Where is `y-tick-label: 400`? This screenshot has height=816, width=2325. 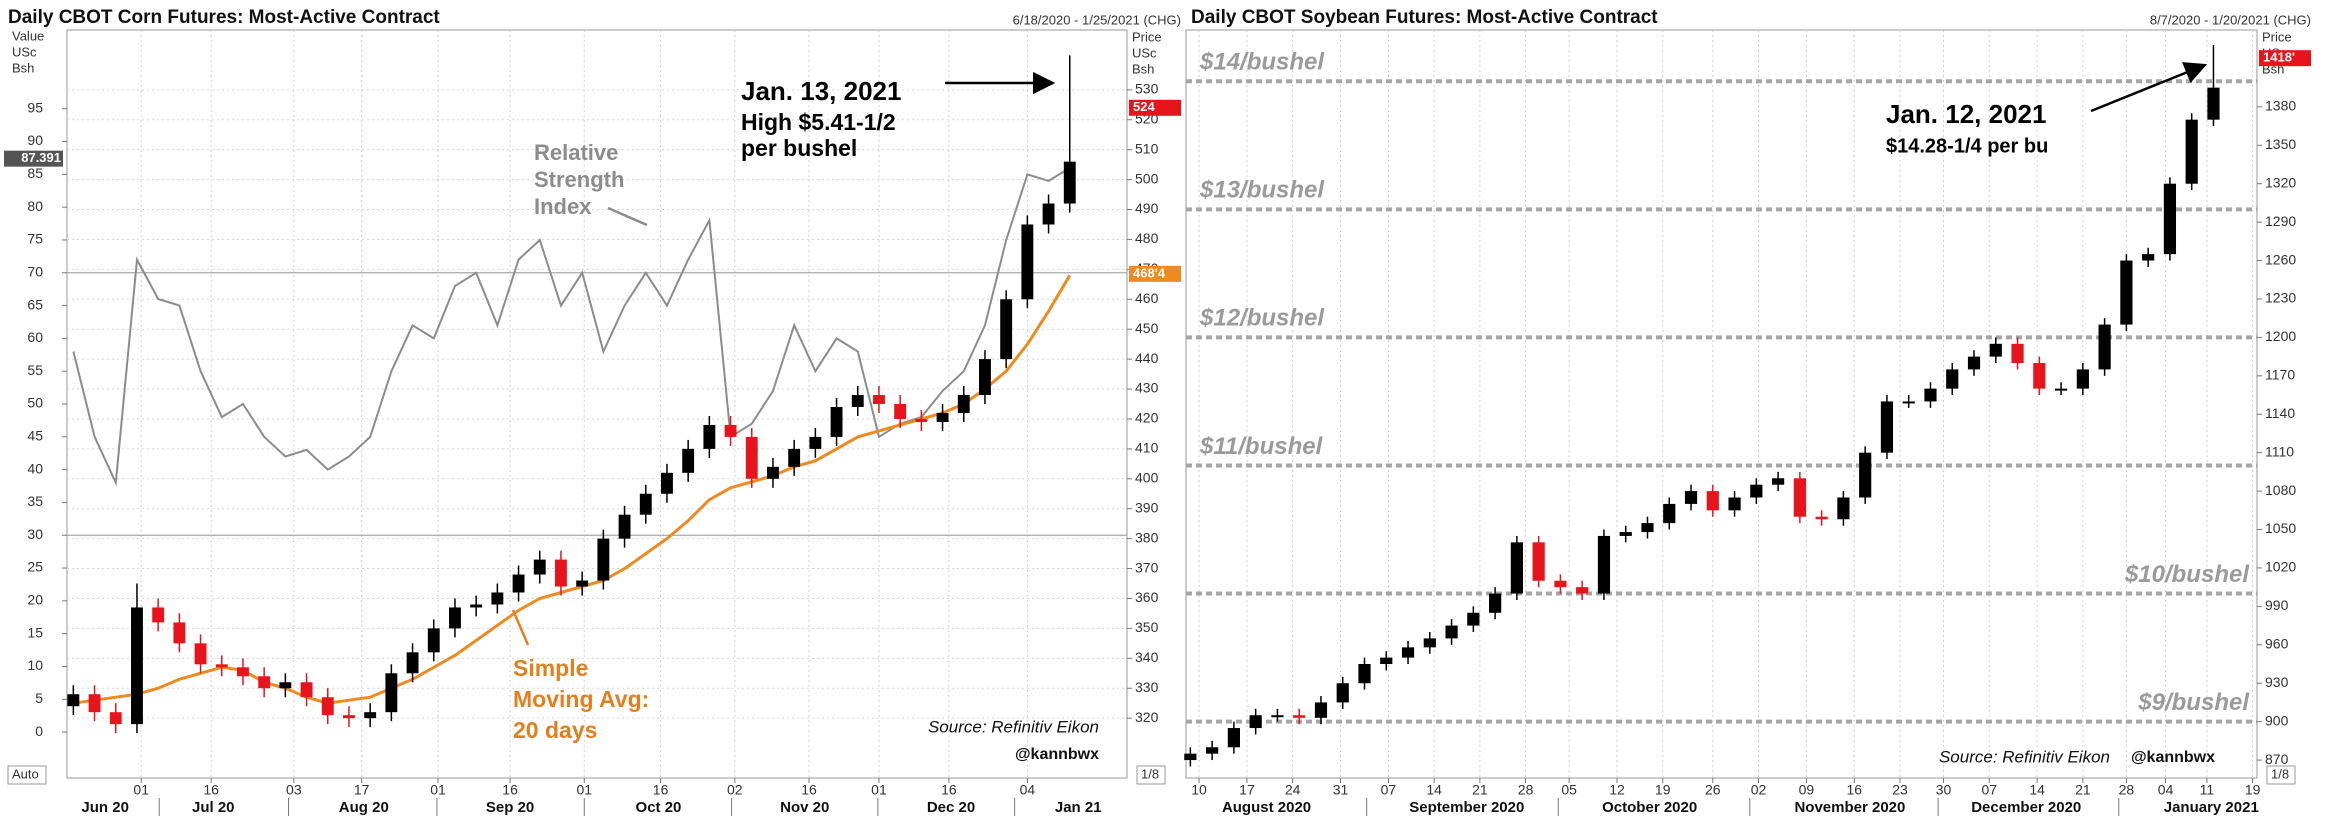 y-tick-label: 400 is located at coordinates (1147, 478).